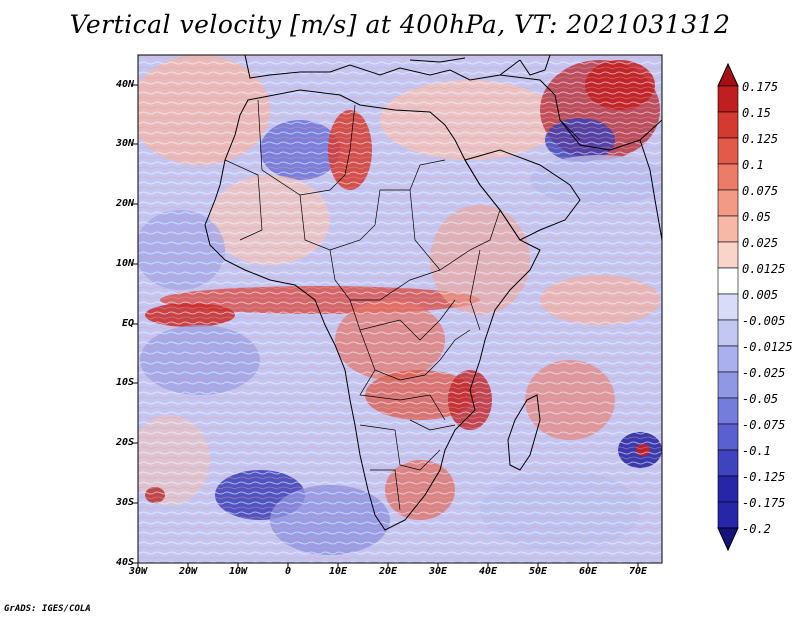 The height and width of the screenshot is (618, 800). I want to click on lon-label-30w: 30W, so click(138, 571).